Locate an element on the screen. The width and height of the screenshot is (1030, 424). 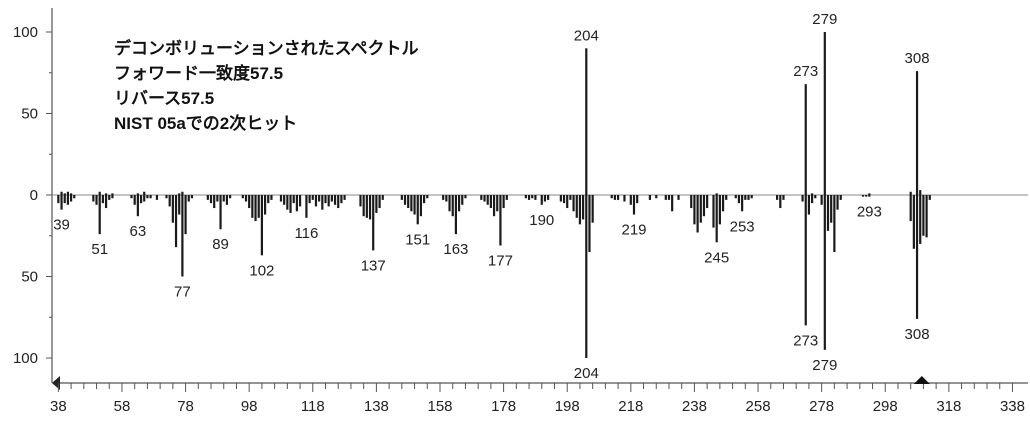
peak-label: 51 is located at coordinates (99, 249).